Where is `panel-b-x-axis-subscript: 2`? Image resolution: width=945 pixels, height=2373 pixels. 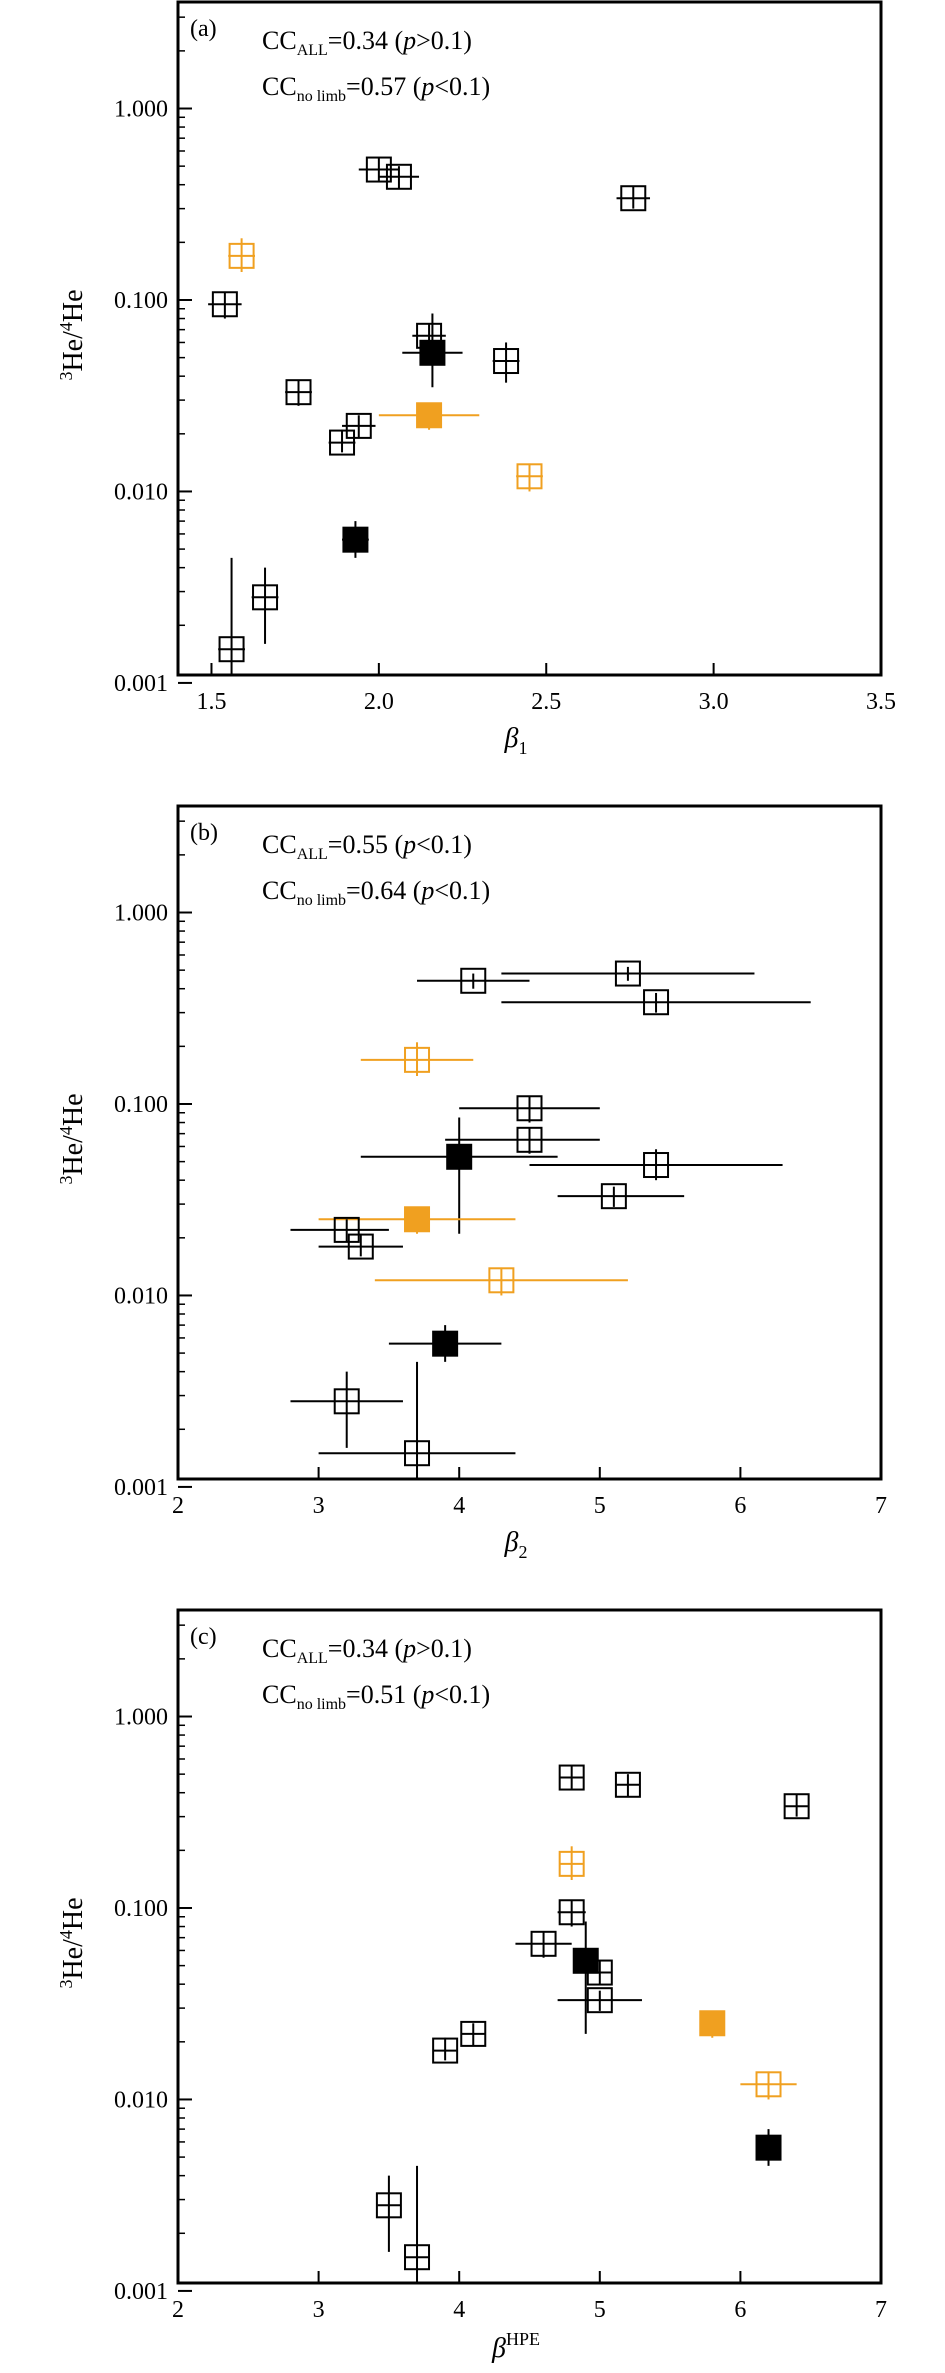
panel-b-x-axis-subscript: 2 is located at coordinates (522, 1552).